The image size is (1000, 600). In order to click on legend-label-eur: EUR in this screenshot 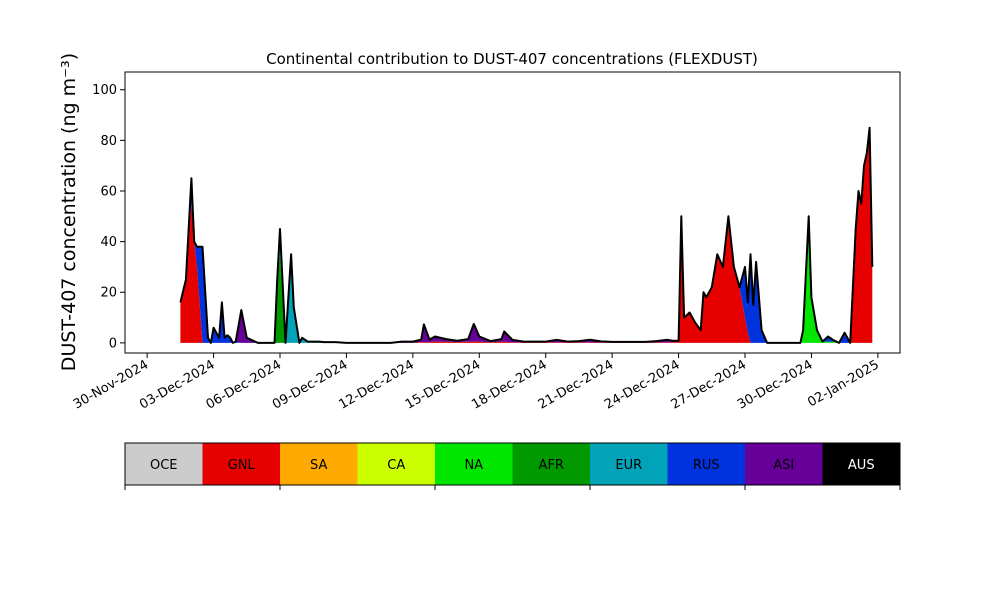, I will do `click(628, 465)`.